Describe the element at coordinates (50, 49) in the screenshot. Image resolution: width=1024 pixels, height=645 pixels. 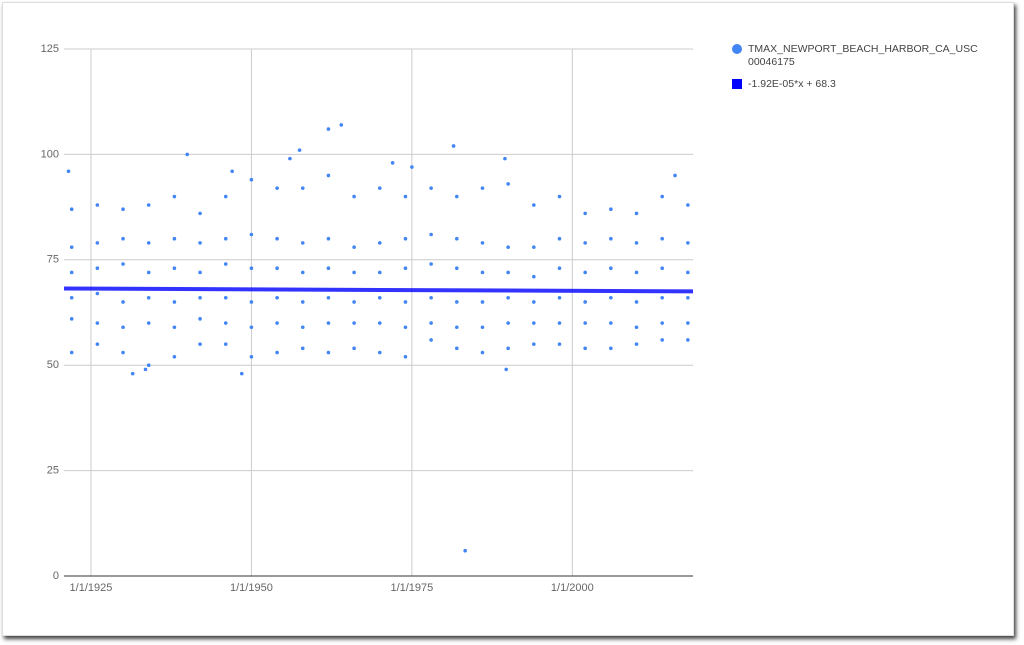
I see `y-tick-label: 125` at that location.